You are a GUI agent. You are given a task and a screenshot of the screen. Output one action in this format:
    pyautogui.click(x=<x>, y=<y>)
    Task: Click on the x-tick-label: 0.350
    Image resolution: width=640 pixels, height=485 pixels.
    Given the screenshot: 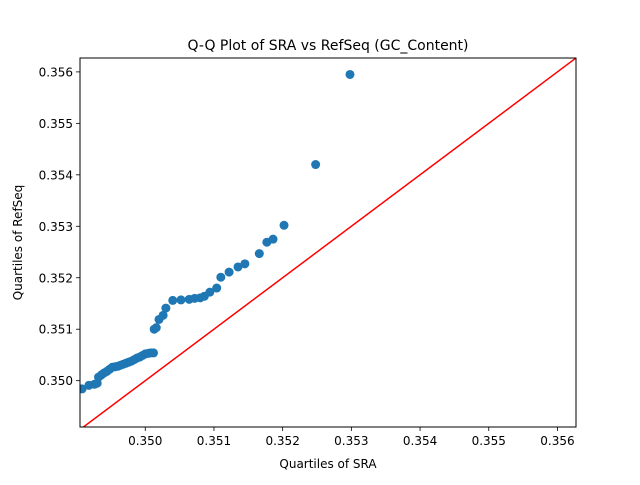 What is the action you would take?
    pyautogui.click(x=145, y=441)
    